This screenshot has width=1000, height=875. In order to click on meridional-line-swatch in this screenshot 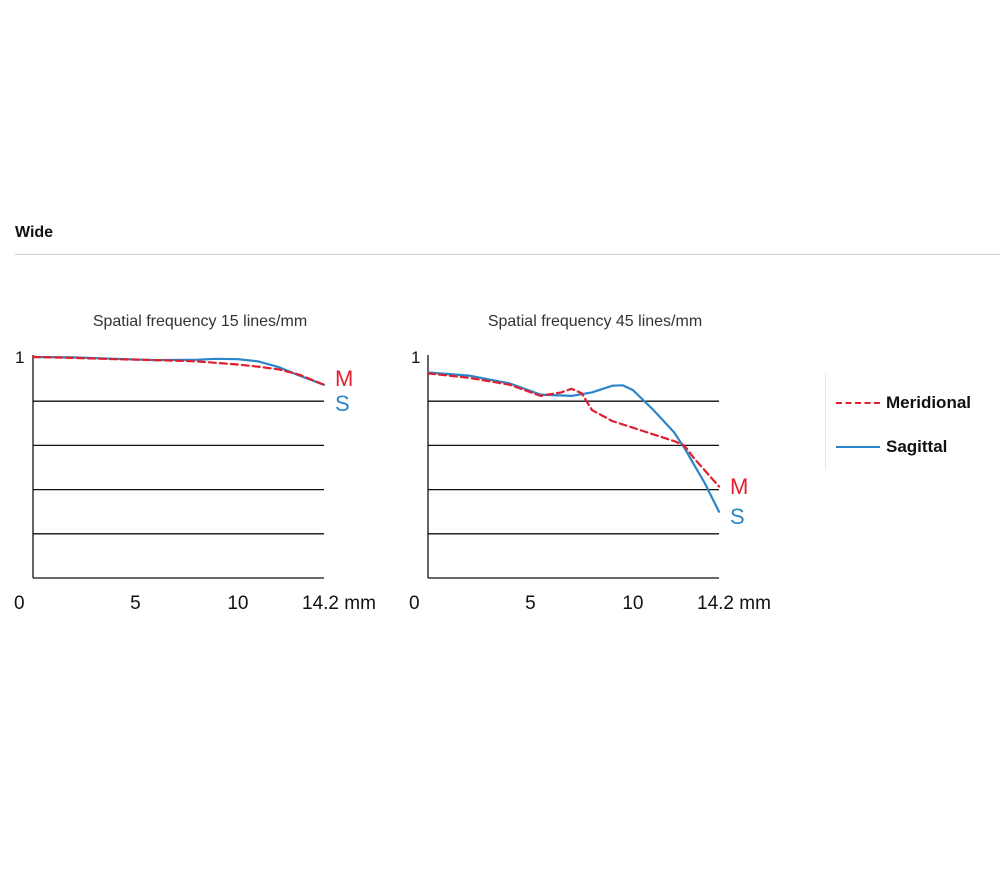, I will do `click(858, 403)`.